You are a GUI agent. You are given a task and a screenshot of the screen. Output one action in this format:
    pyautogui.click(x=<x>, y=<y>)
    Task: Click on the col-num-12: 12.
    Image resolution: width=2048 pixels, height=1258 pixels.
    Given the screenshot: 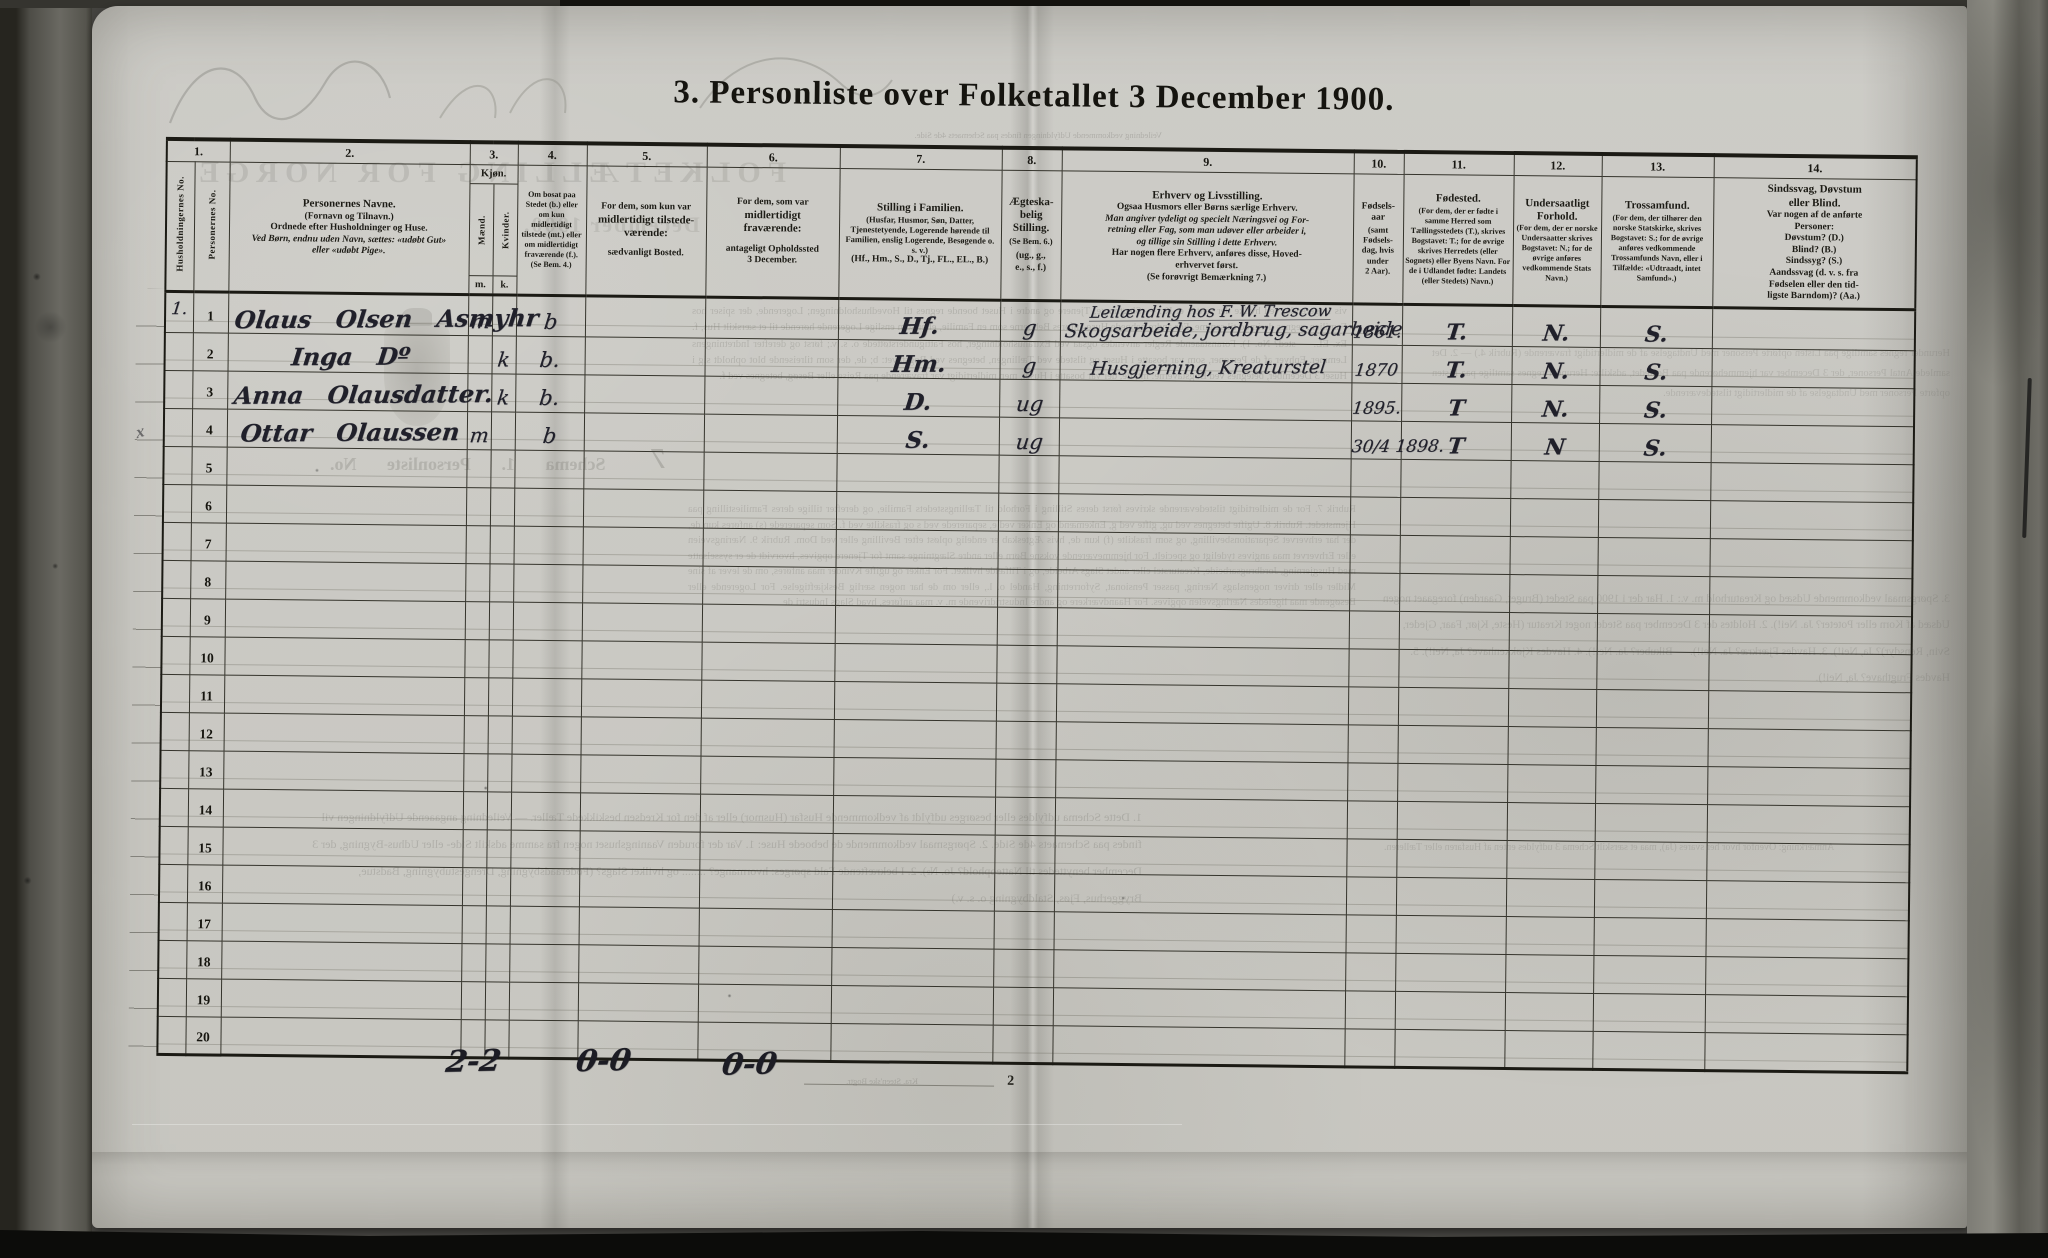 What is the action you would take?
    pyautogui.click(x=1557, y=165)
    